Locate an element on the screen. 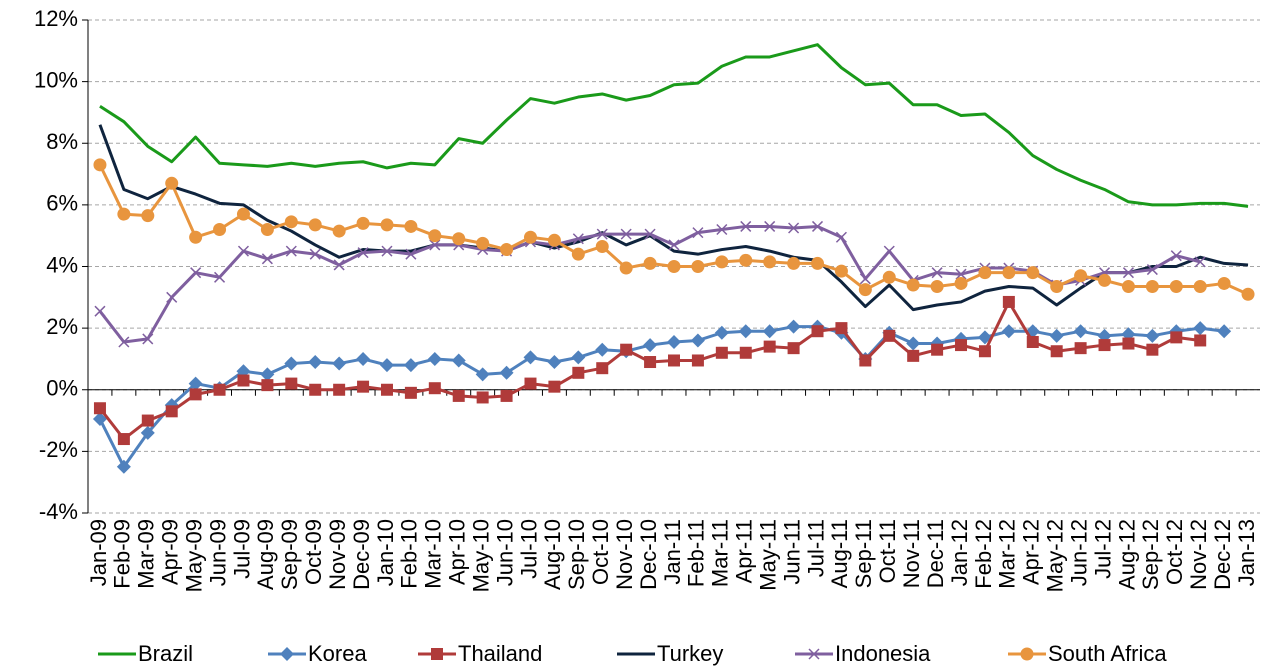  legend-label: Indonesia is located at coordinates (883, 653).